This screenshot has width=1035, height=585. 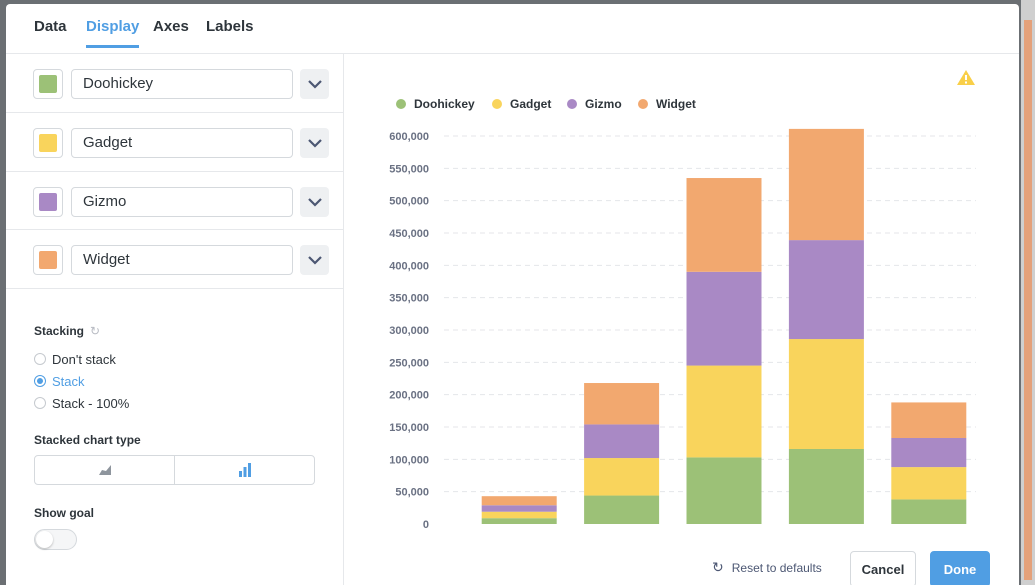 What do you see at coordinates (409, 299) in the screenshot?
I see `y-tick-label: 350,000` at bounding box center [409, 299].